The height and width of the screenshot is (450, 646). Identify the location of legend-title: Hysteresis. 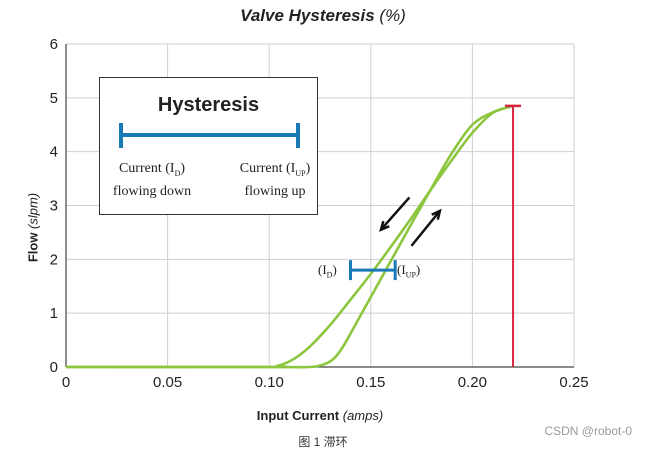
(208, 105).